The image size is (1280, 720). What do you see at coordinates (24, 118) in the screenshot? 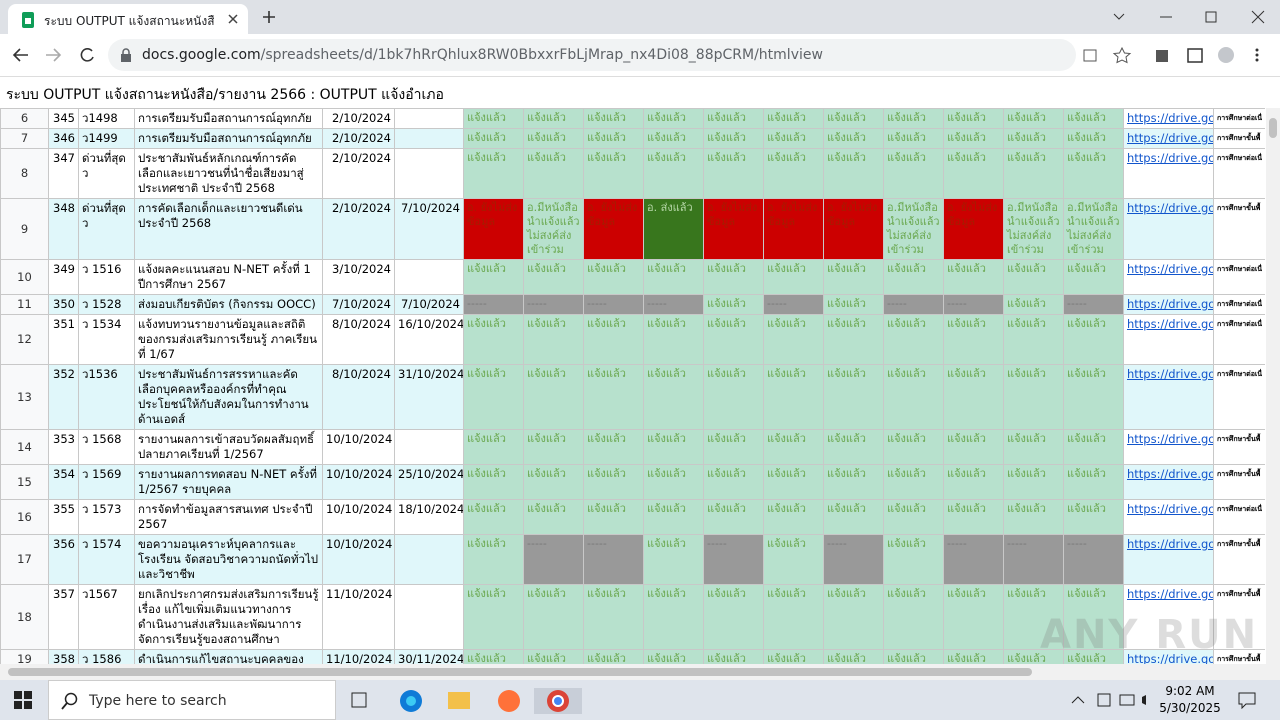
I see `row-number: 6` at bounding box center [24, 118].